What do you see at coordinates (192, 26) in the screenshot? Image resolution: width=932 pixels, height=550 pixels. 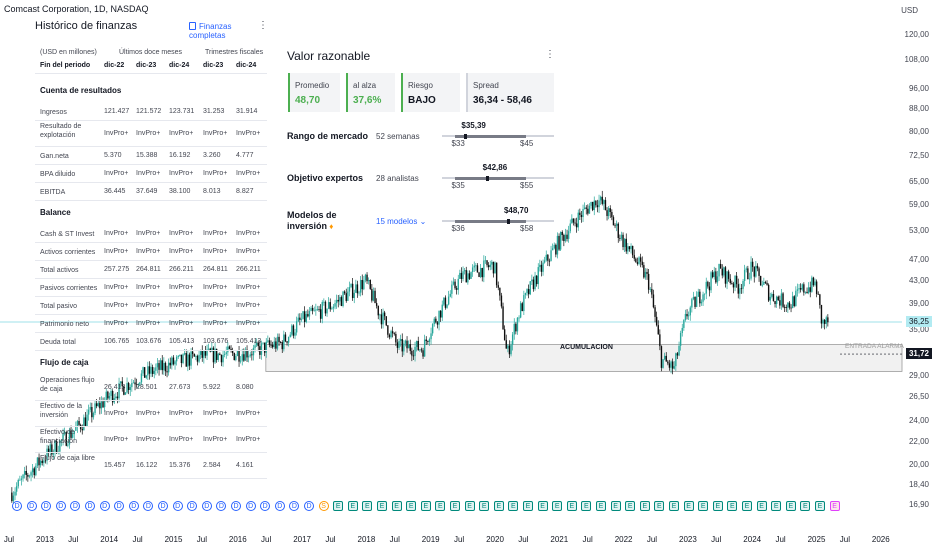 I see `document-icon` at bounding box center [192, 26].